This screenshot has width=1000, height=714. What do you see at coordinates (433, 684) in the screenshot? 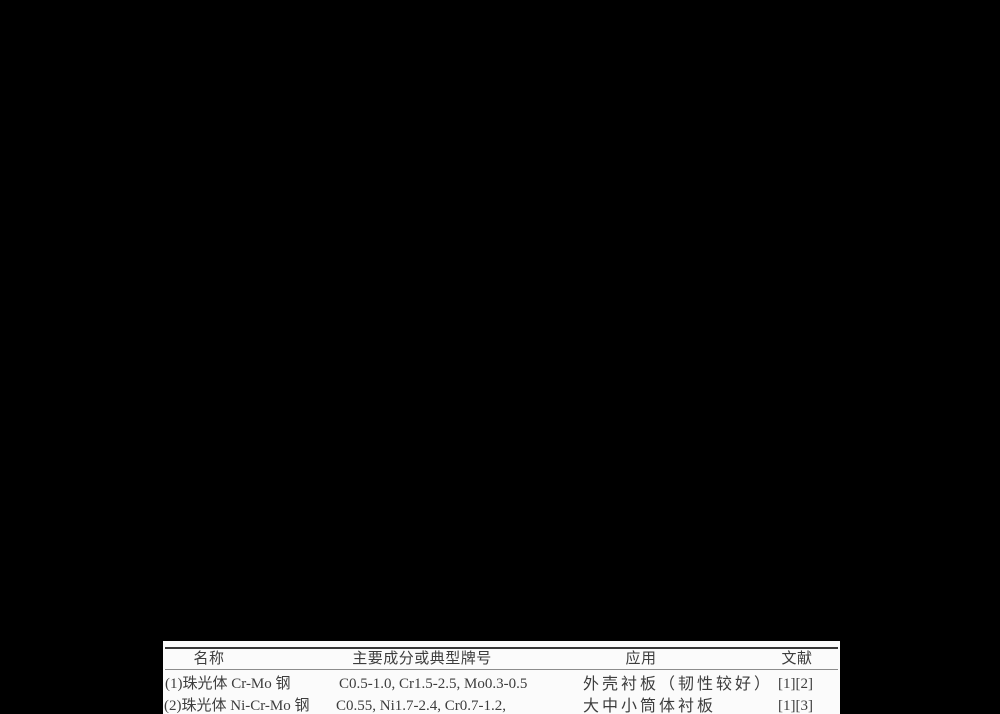
I see `cell-composition: C0.5-1.0, Cr1.5-2.5, Mo0.3-0.5` at bounding box center [433, 684].